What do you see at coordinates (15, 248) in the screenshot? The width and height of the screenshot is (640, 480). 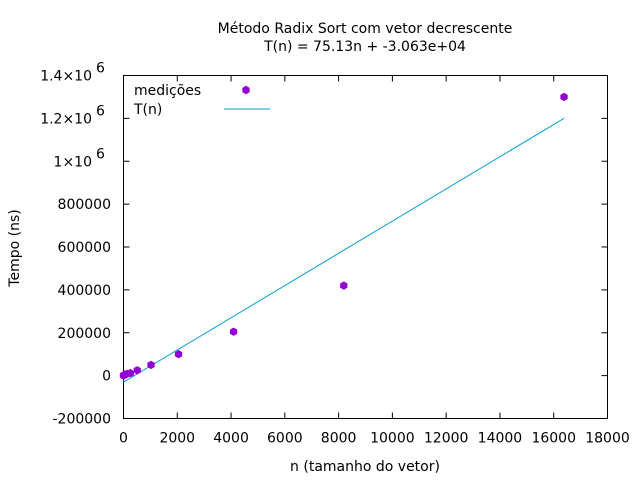 I see `y-axis-label: Tempo (ns)` at bounding box center [15, 248].